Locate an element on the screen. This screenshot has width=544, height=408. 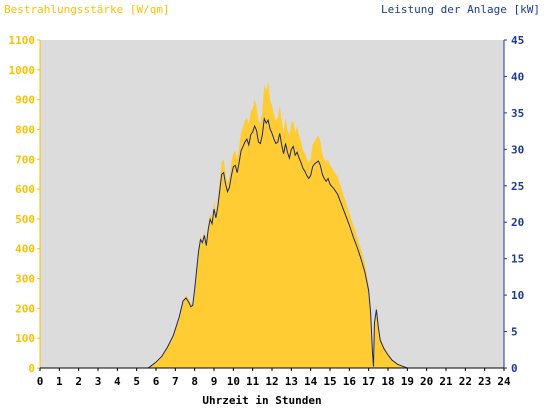
x-tick-label: 20 is located at coordinates (426, 381).